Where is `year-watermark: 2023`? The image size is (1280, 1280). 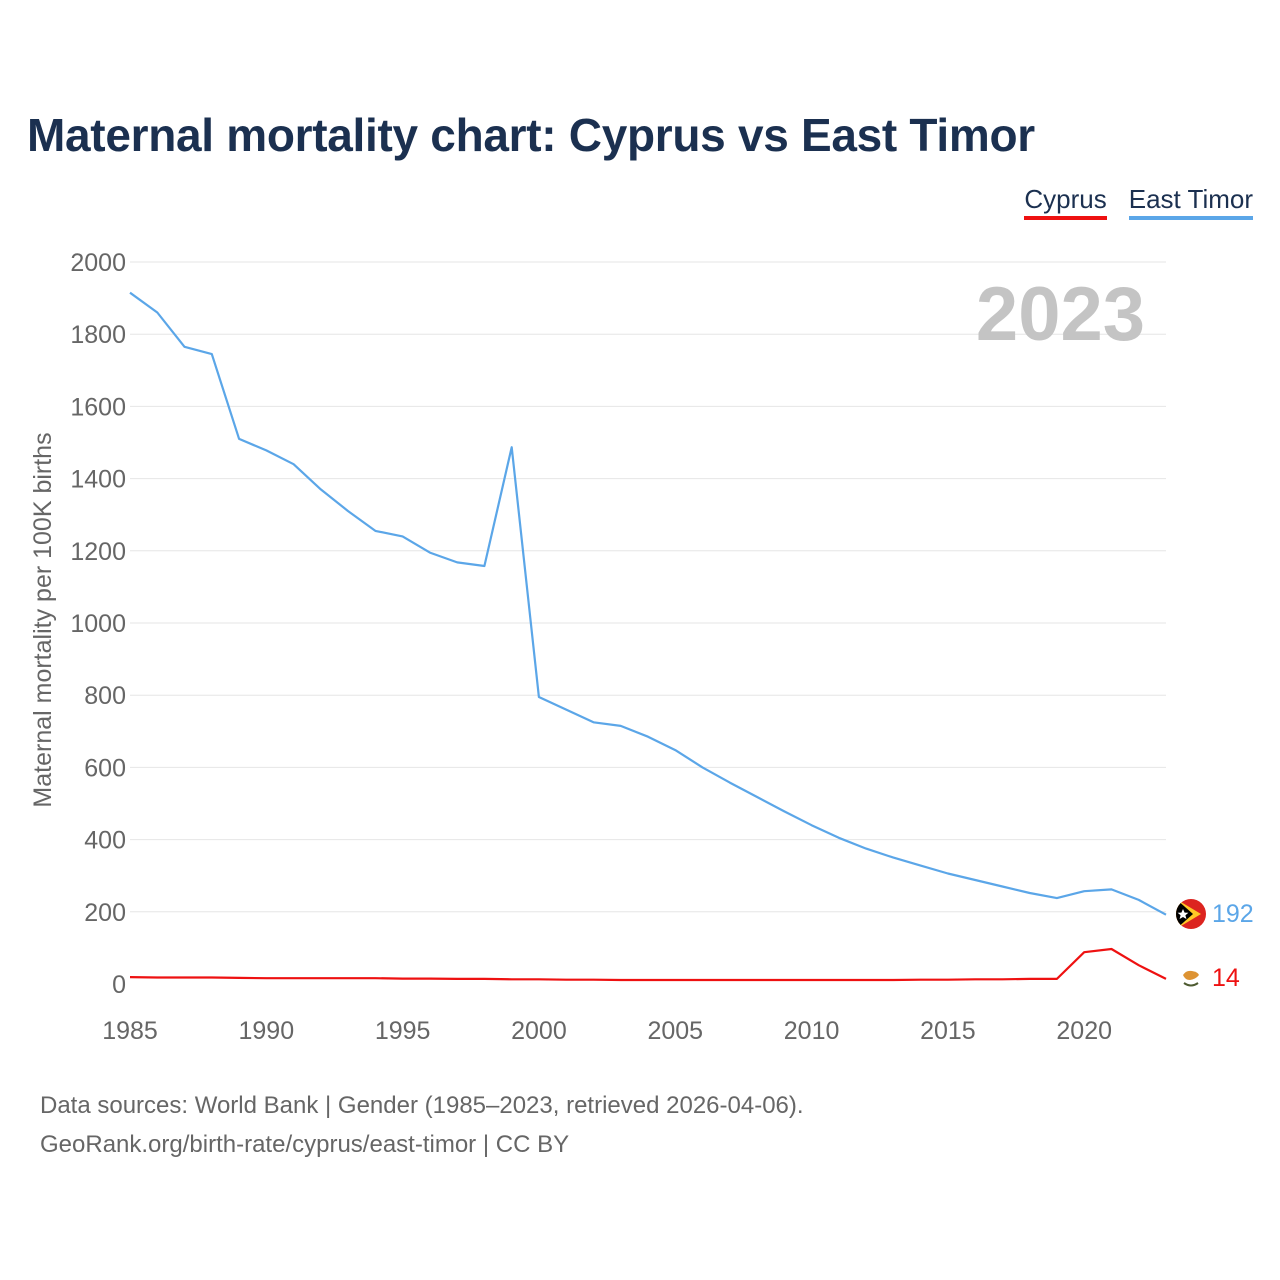
year-watermark: 2023 is located at coordinates (1060, 314).